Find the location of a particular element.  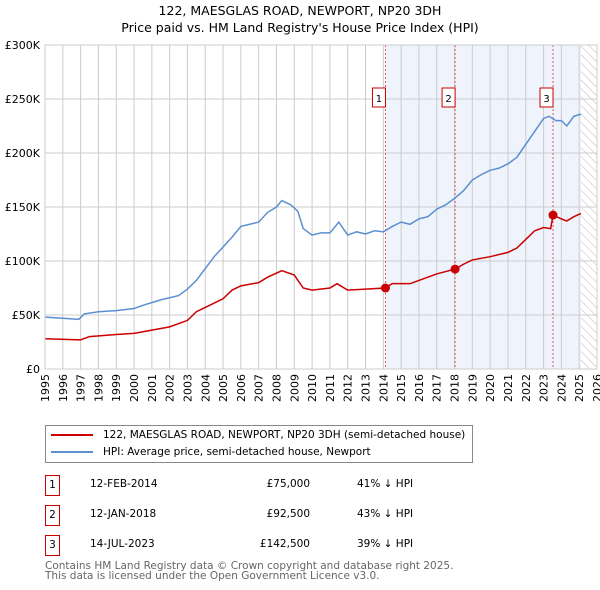

sale-label: 3 is located at coordinates (546, 99).